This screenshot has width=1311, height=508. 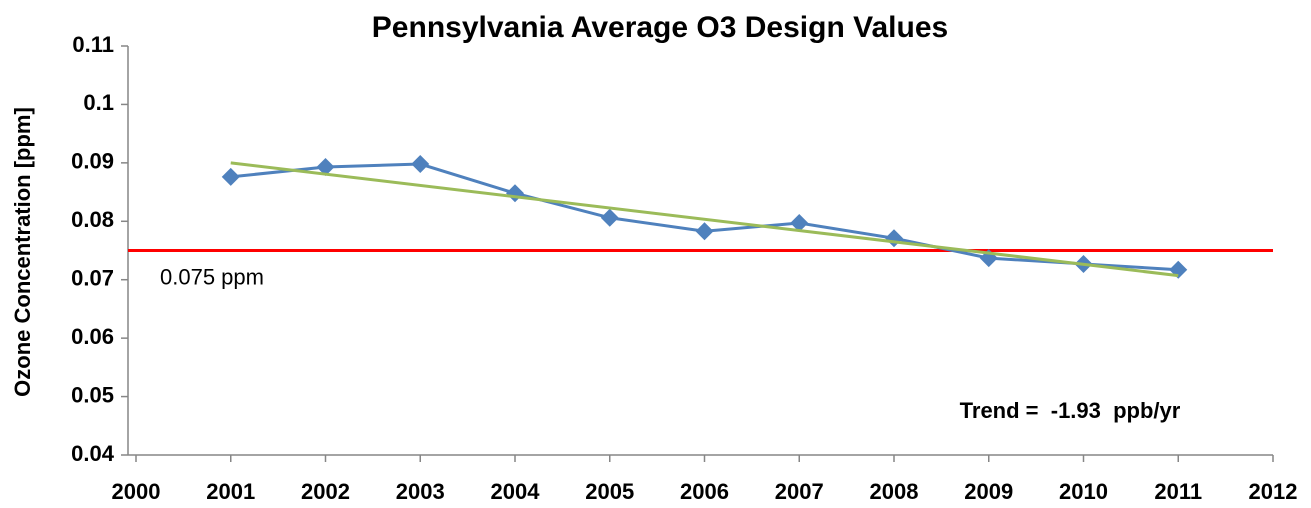 I want to click on x-tick-label: 2003, so click(x=420, y=491).